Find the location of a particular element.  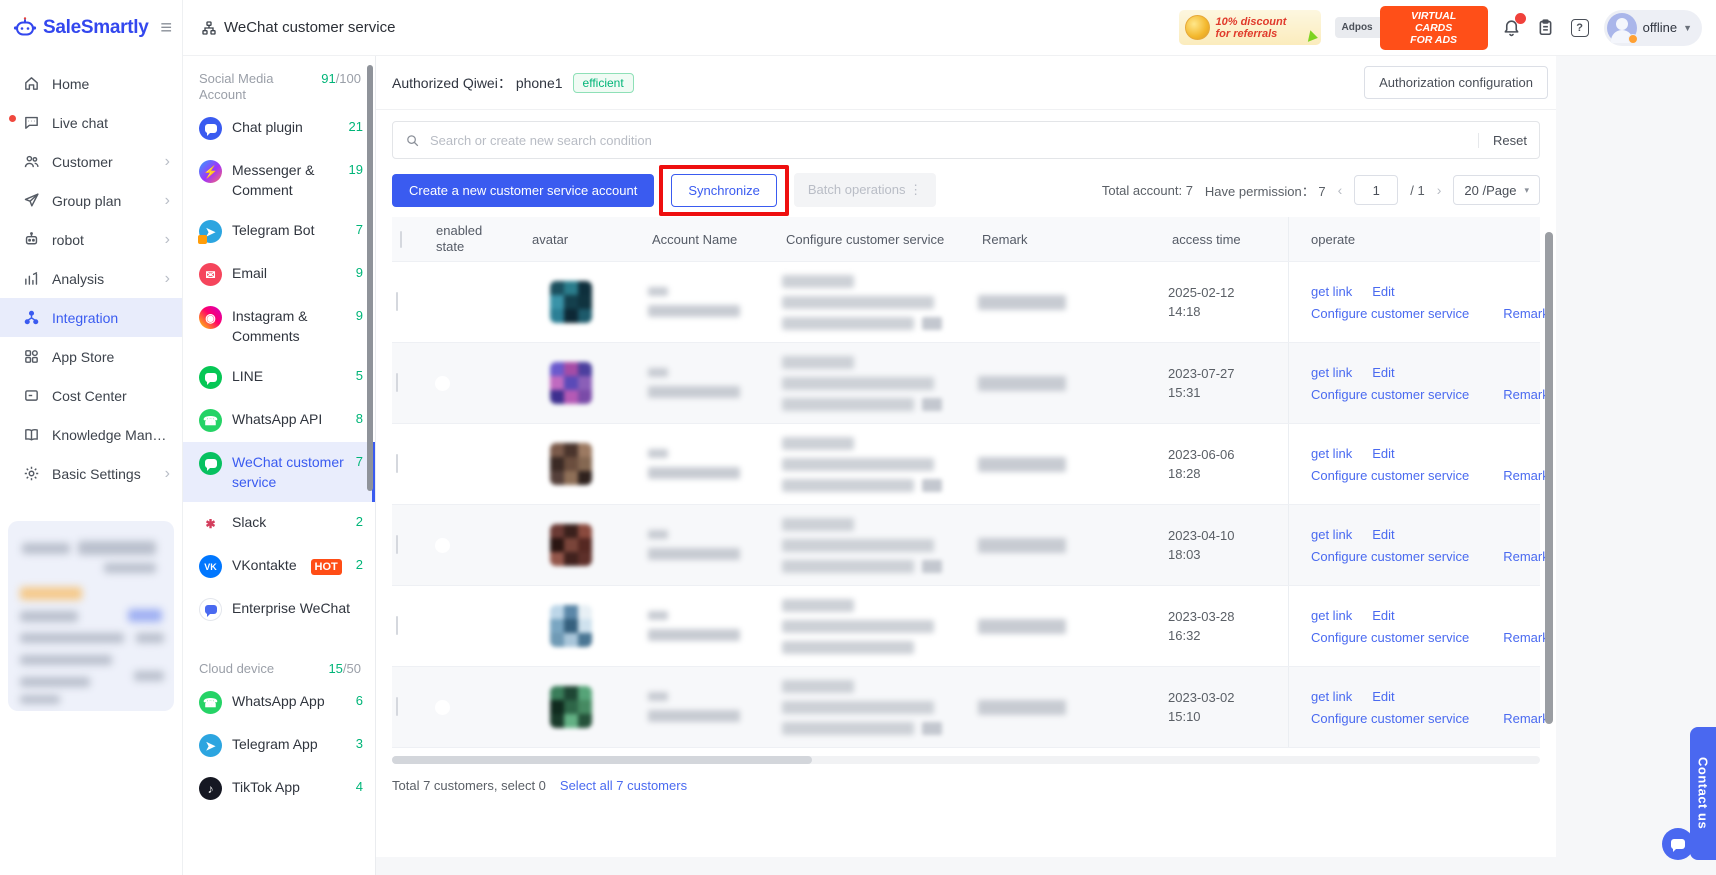

user-menu: offline ▼ is located at coordinates (1652, 27).